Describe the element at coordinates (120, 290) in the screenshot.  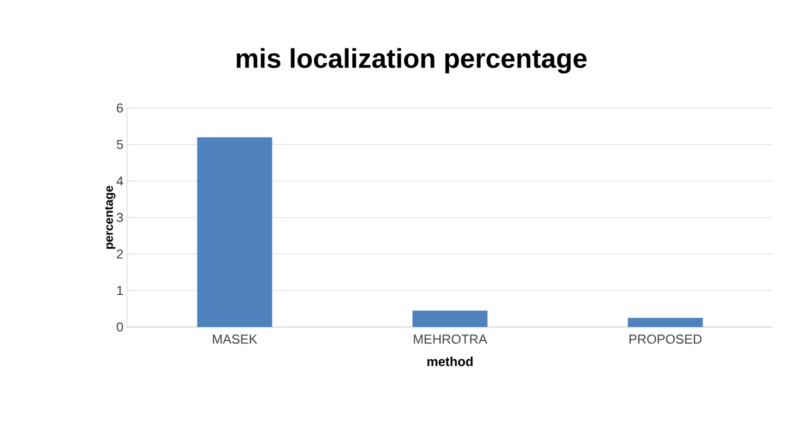
I see `y-tick-label: 1` at that location.